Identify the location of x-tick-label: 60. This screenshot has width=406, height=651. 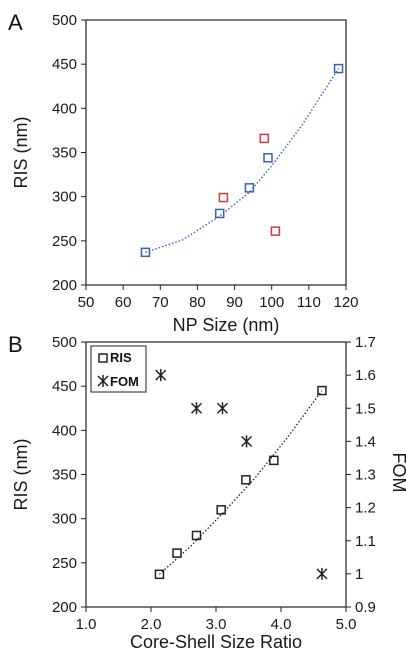
(123, 302).